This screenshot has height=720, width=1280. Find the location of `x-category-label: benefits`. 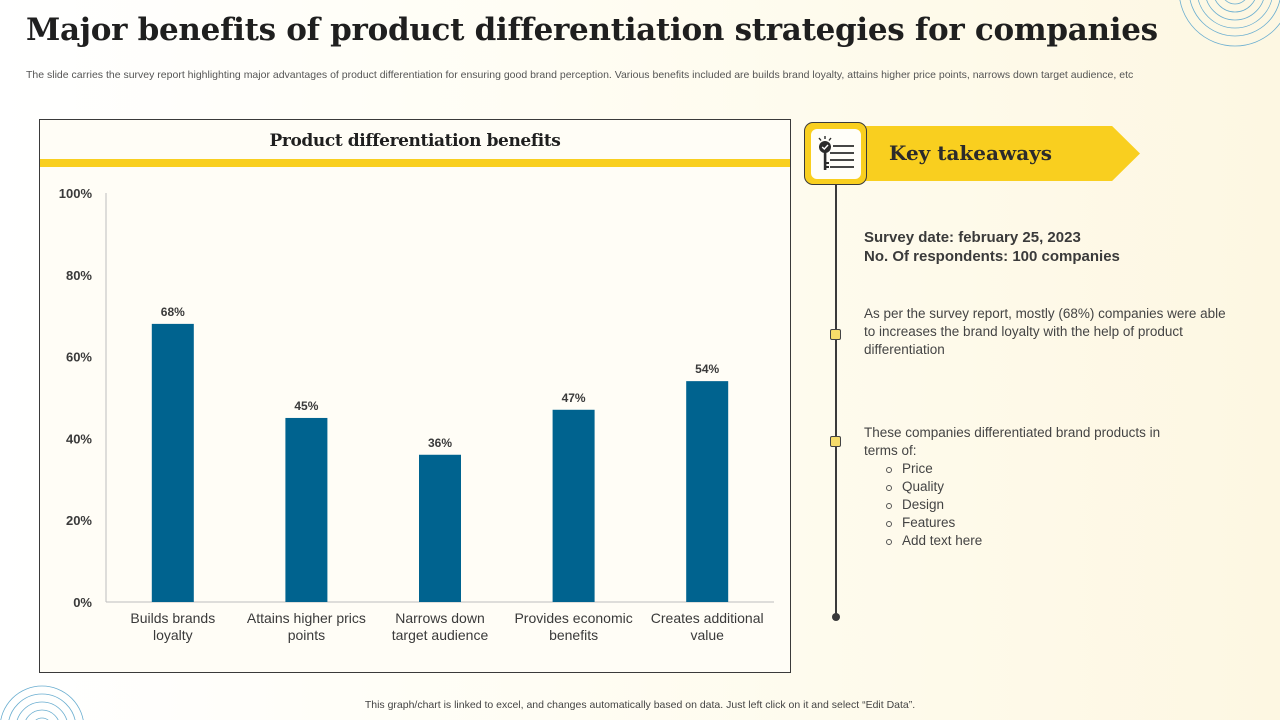

x-category-label: benefits is located at coordinates (573, 635).